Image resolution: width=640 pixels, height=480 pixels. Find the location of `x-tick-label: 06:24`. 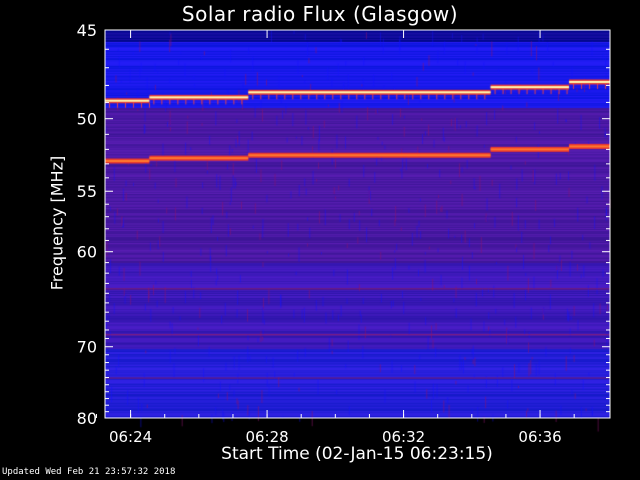

x-tick-label: 06:24 is located at coordinates (130, 437).